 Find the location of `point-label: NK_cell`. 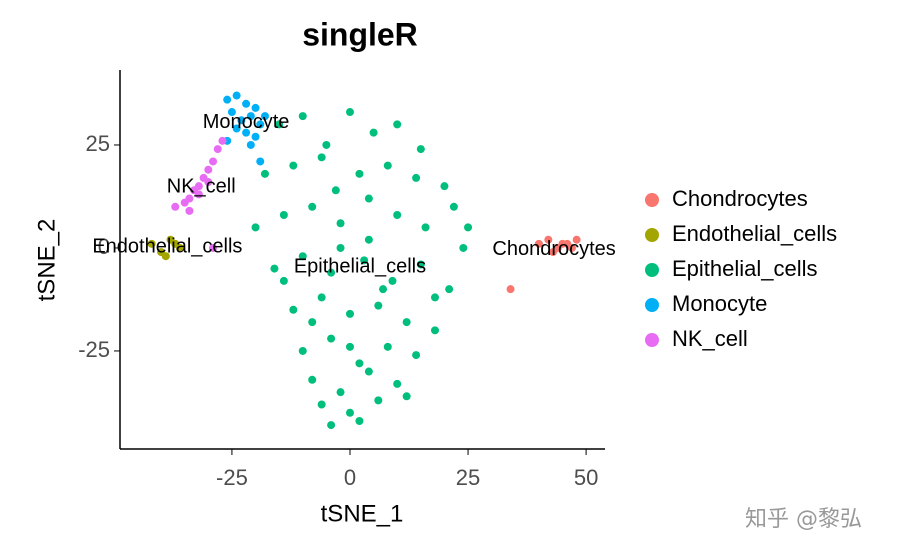

point-label: NK_cell is located at coordinates (201, 186).